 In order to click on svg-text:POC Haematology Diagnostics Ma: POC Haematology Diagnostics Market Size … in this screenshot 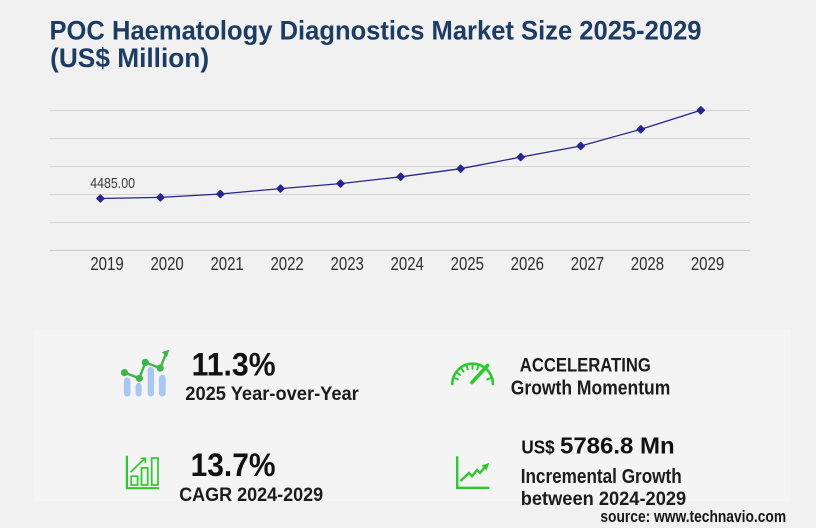, I will do `click(376, 31)`.